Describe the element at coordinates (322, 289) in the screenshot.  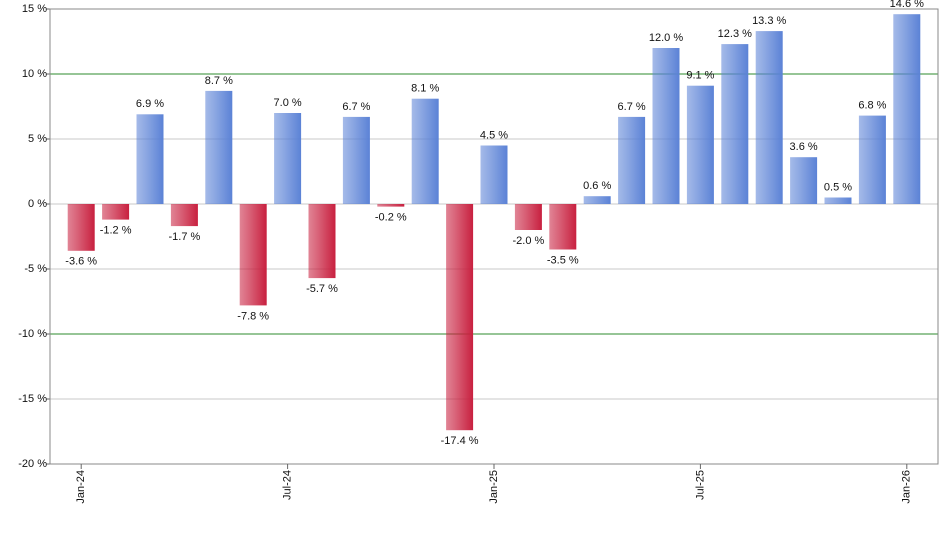
I see `data-label: -5.7 %` at that location.